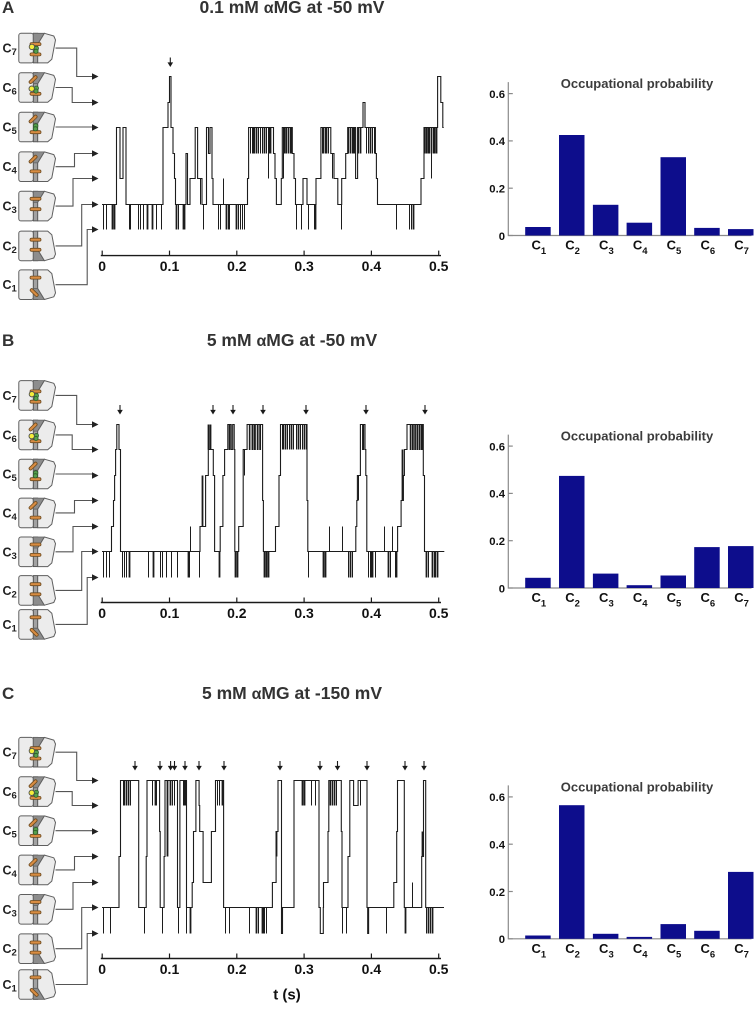 The image size is (754, 1013). What do you see at coordinates (292, 8) in the screenshot?
I see `svg-text: 0.1 mM αMG at -50 mV` at bounding box center [292, 8].